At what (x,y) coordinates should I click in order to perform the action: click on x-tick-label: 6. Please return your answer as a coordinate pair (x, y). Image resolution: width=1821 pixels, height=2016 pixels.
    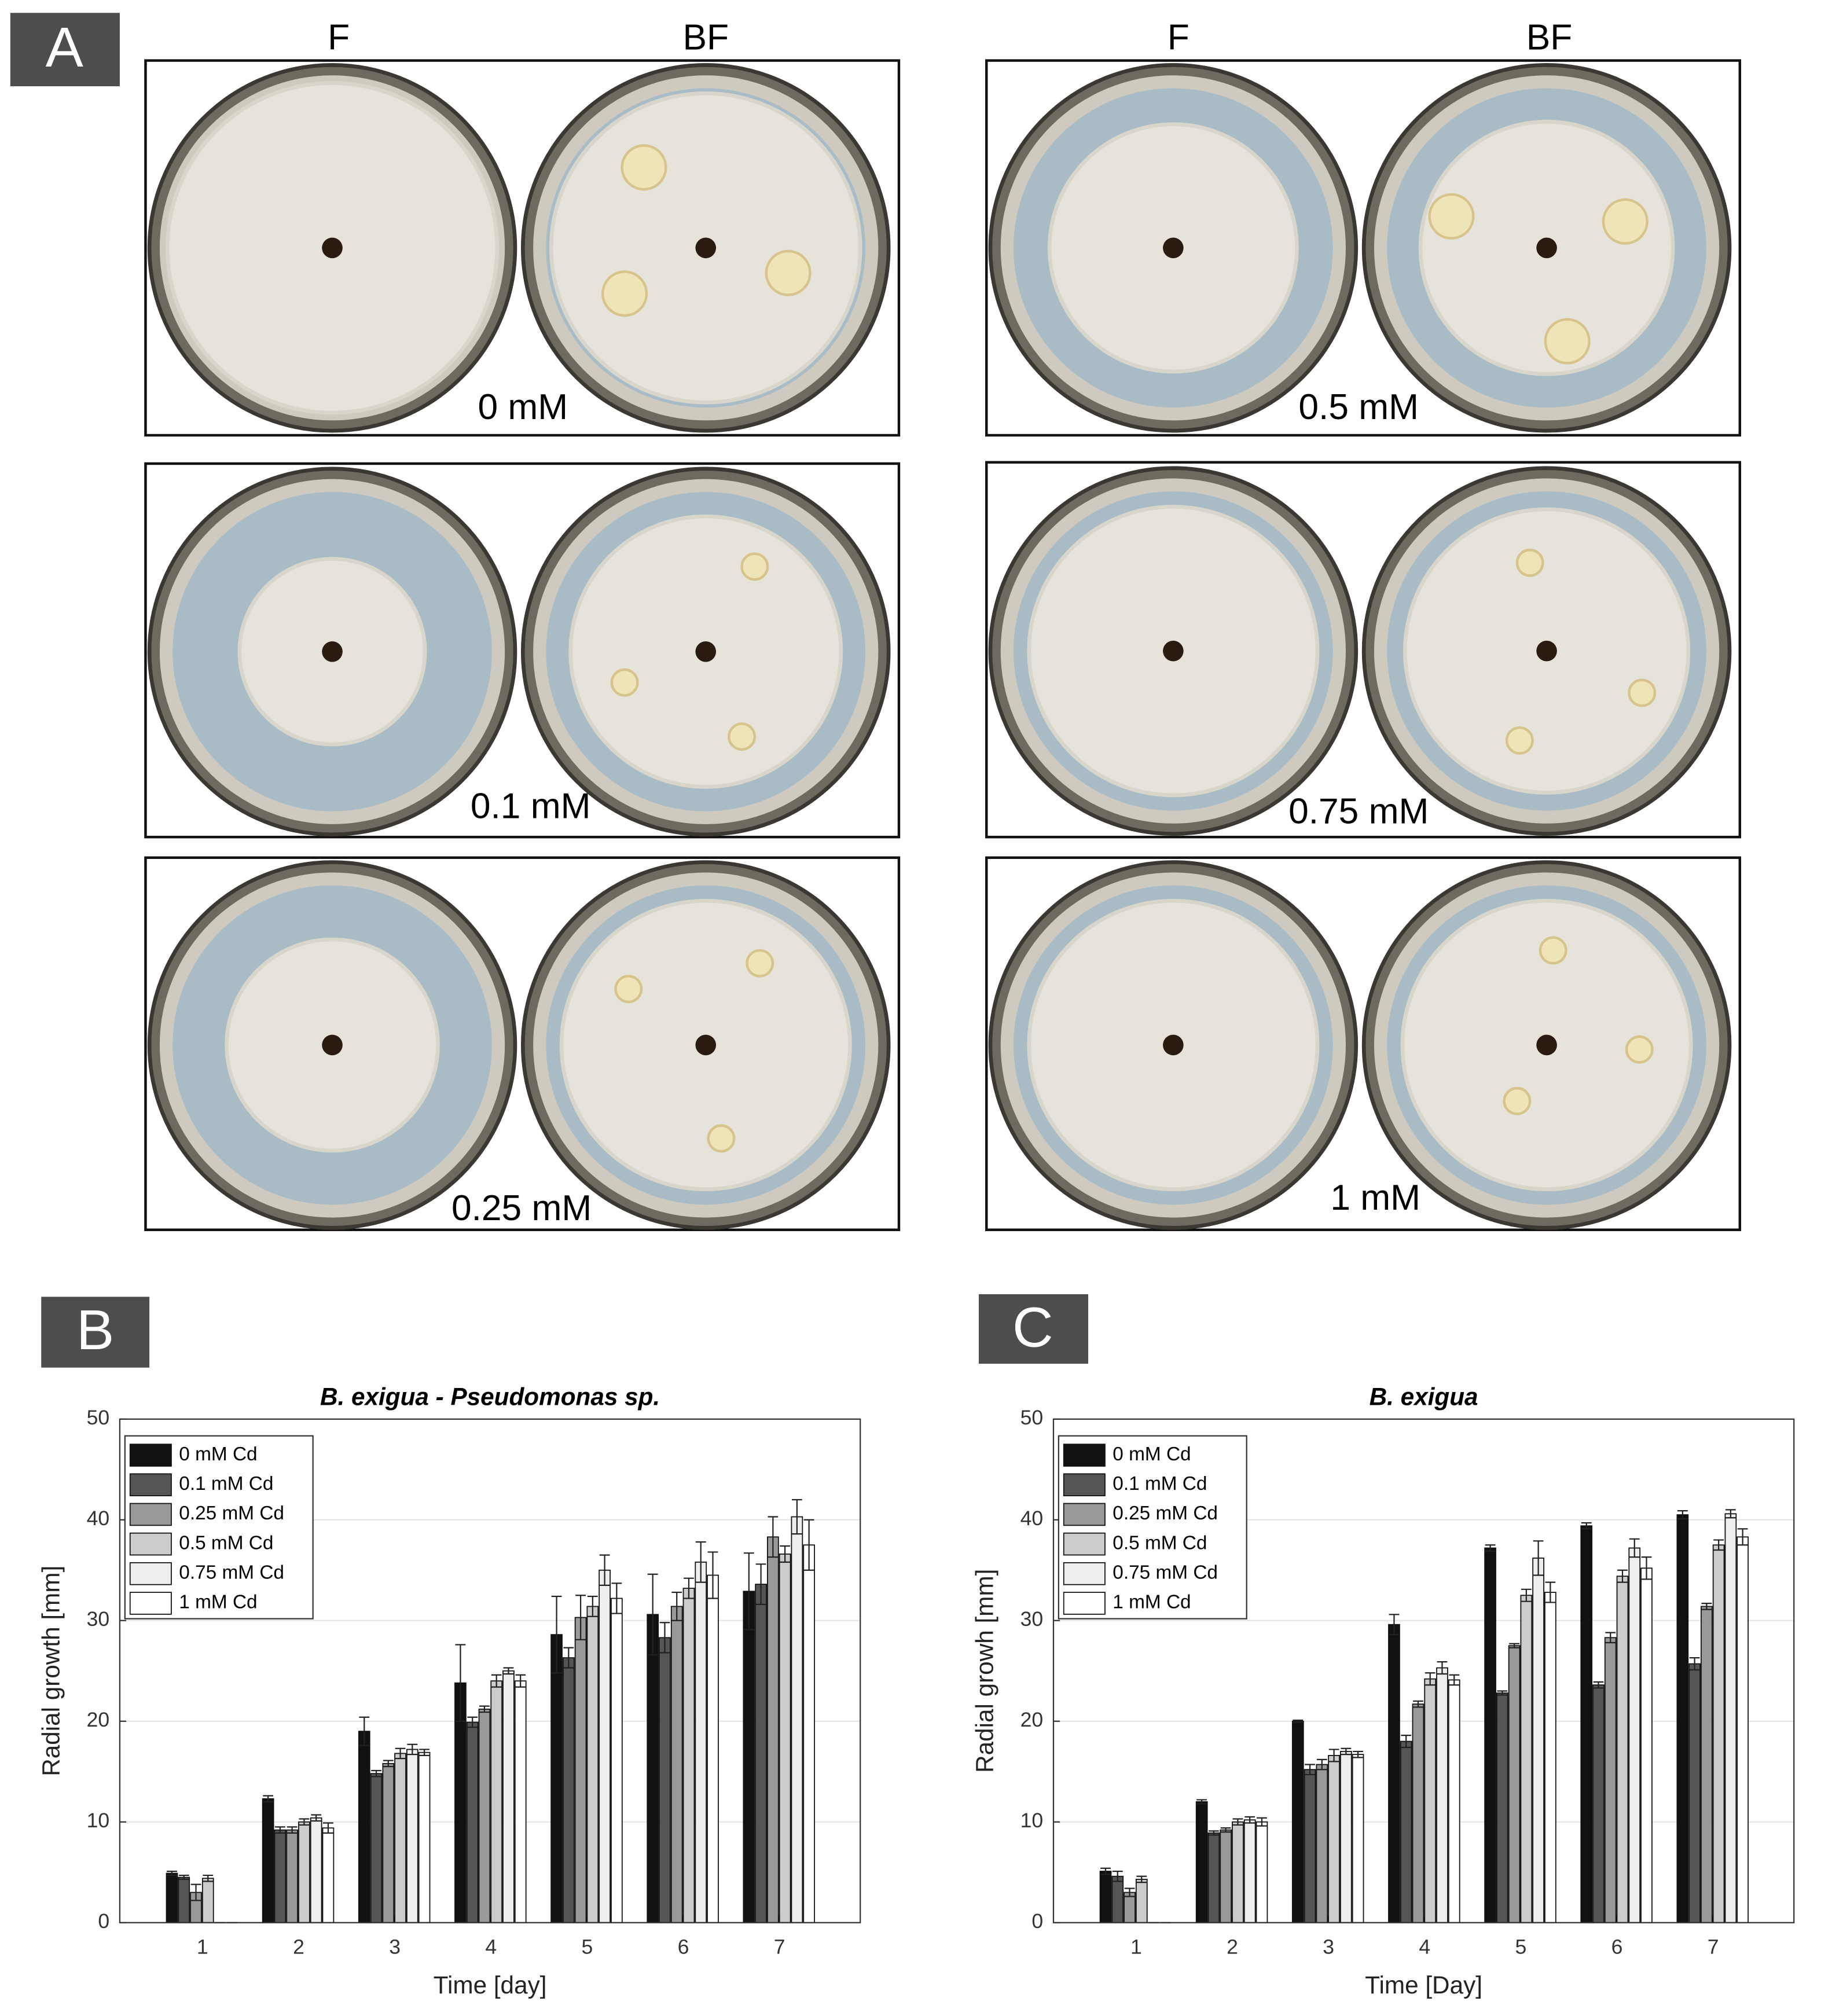
    Looking at the image, I should click on (683, 1947).